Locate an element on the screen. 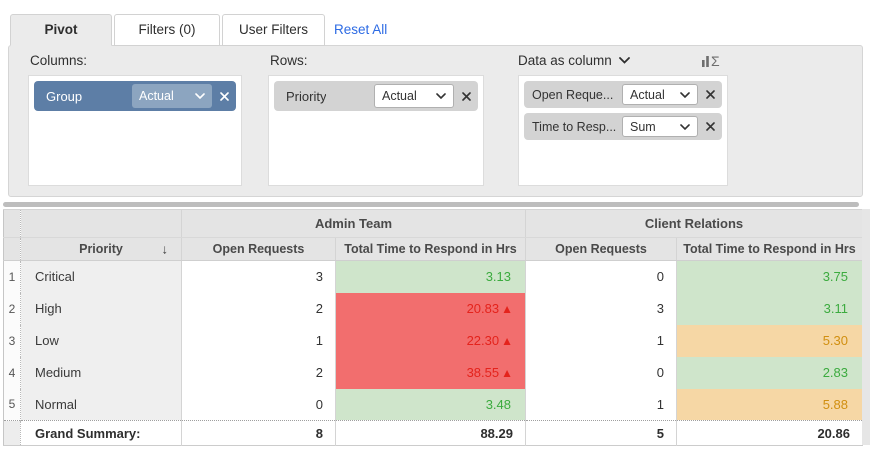 This screenshot has width=870, height=460. grand-summary-row: Grand Summary: 8 88.29 5 20.86 is located at coordinates (433, 433).